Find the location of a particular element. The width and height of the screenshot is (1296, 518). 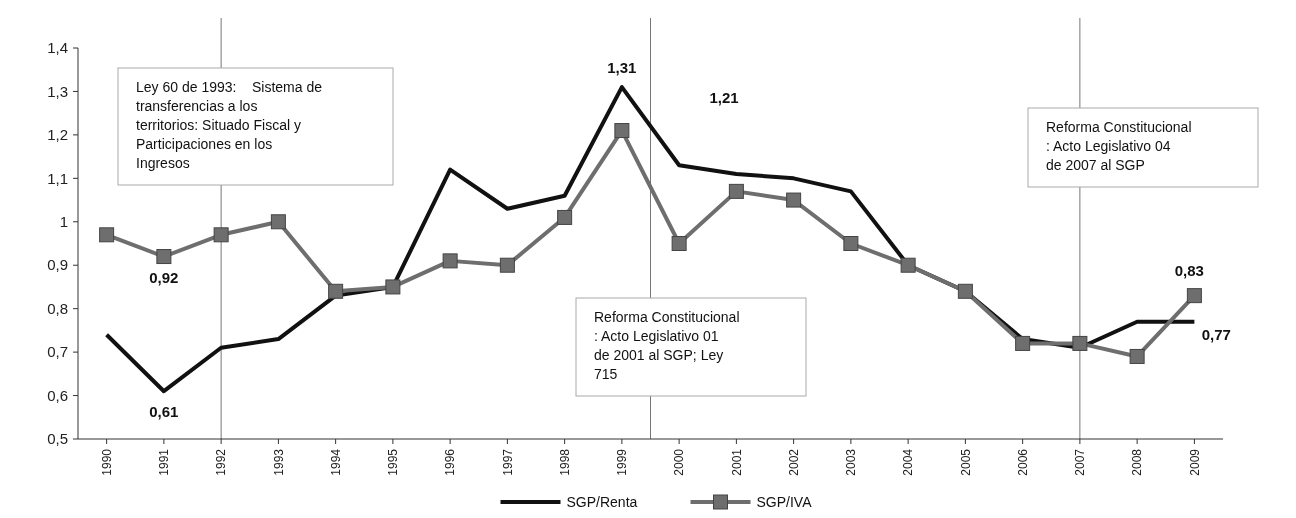

text-box: Reforma Constitucional : Acto Legislativo 01 de 2001 al SGP; Ley 715 is located at coordinates (691, 347).